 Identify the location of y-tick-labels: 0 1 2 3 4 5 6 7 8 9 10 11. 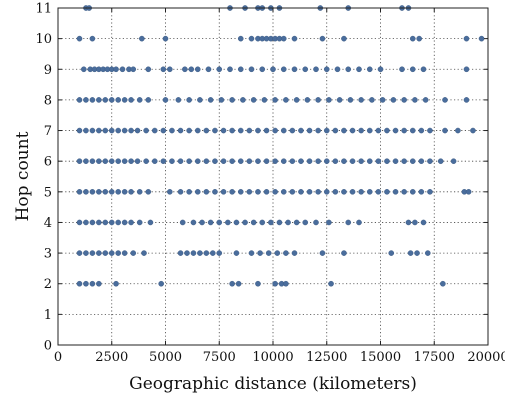
(43, 178).